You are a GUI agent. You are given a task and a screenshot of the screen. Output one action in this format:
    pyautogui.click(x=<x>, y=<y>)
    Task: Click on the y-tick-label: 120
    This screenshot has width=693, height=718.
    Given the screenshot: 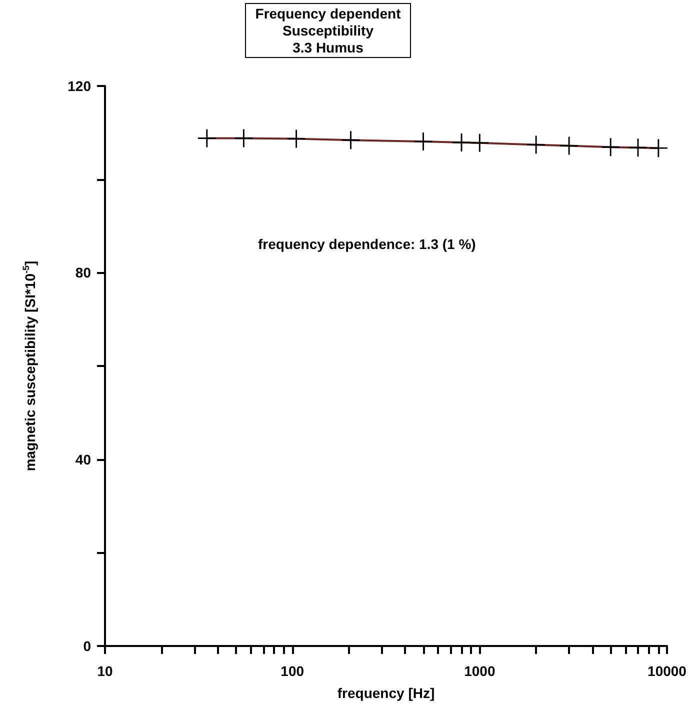 What is the action you would take?
    pyautogui.click(x=80, y=86)
    